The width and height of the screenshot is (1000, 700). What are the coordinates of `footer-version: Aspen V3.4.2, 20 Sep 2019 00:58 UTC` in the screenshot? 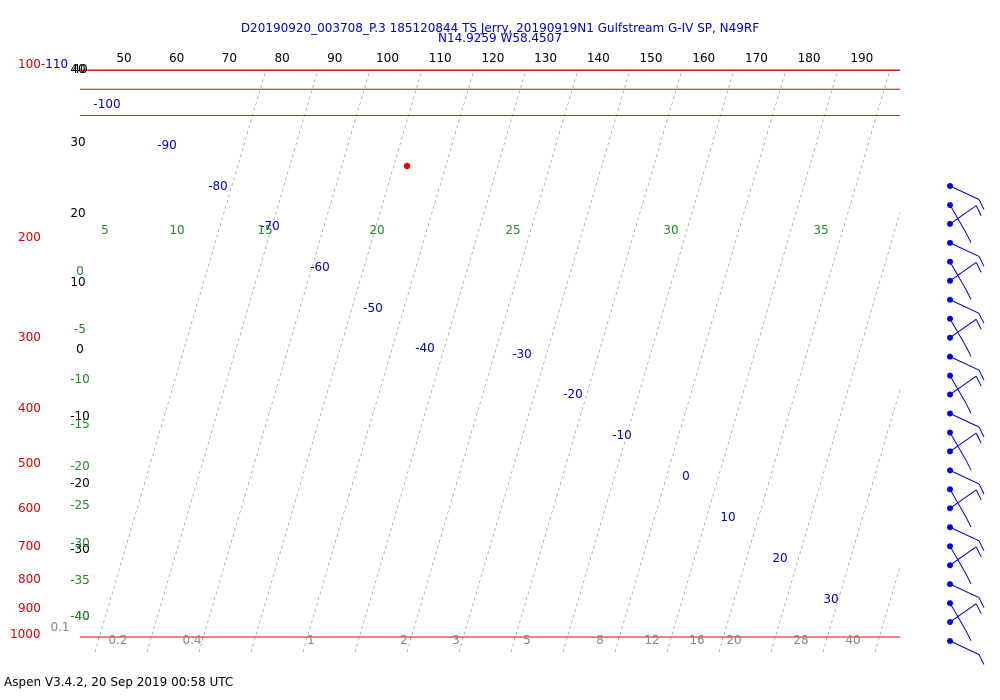 It's located at (119, 682).